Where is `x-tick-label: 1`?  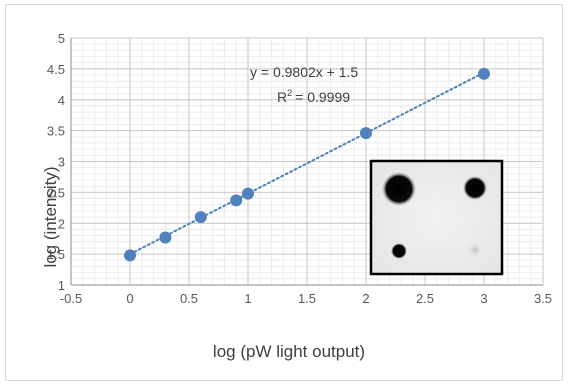
x-tick-label: 1 is located at coordinates (247, 298).